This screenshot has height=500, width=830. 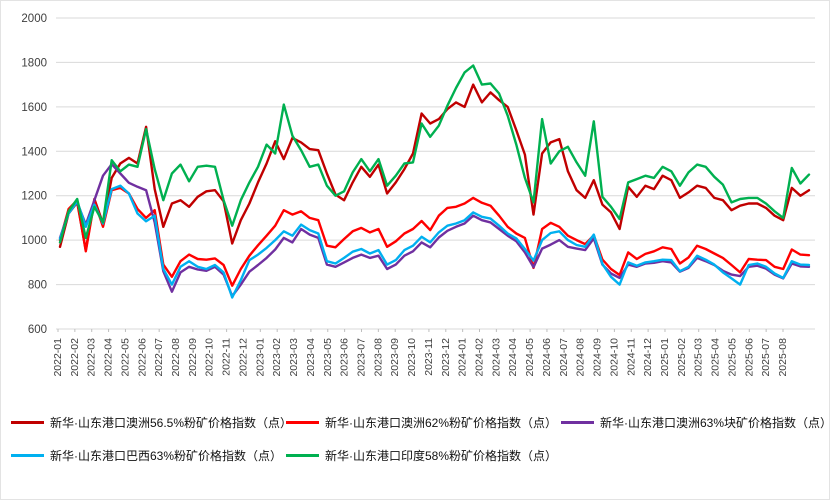 What do you see at coordinates (699, 357) in the screenshot?
I see `x-axis-label: 2025-03` at bounding box center [699, 357].